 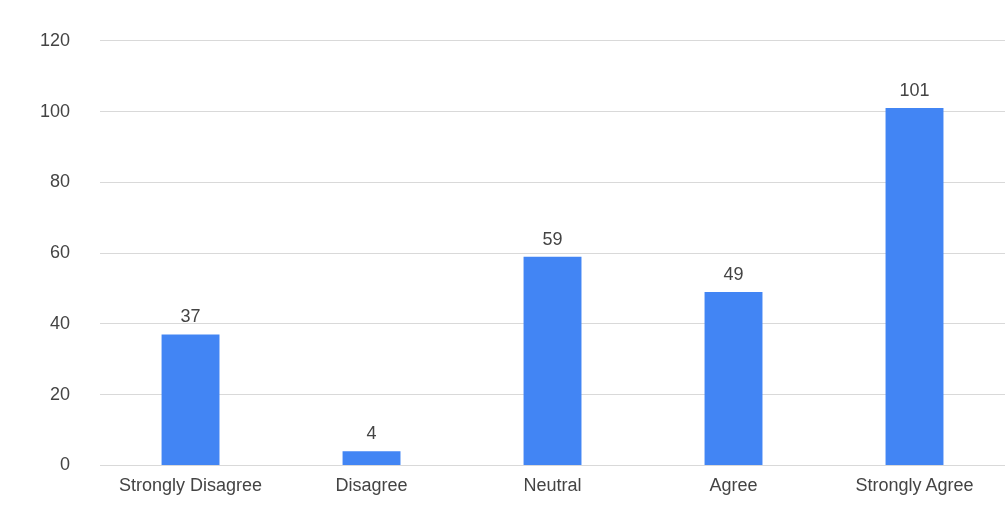 What do you see at coordinates (60, 252) in the screenshot?
I see `y-tick-label: 60` at bounding box center [60, 252].